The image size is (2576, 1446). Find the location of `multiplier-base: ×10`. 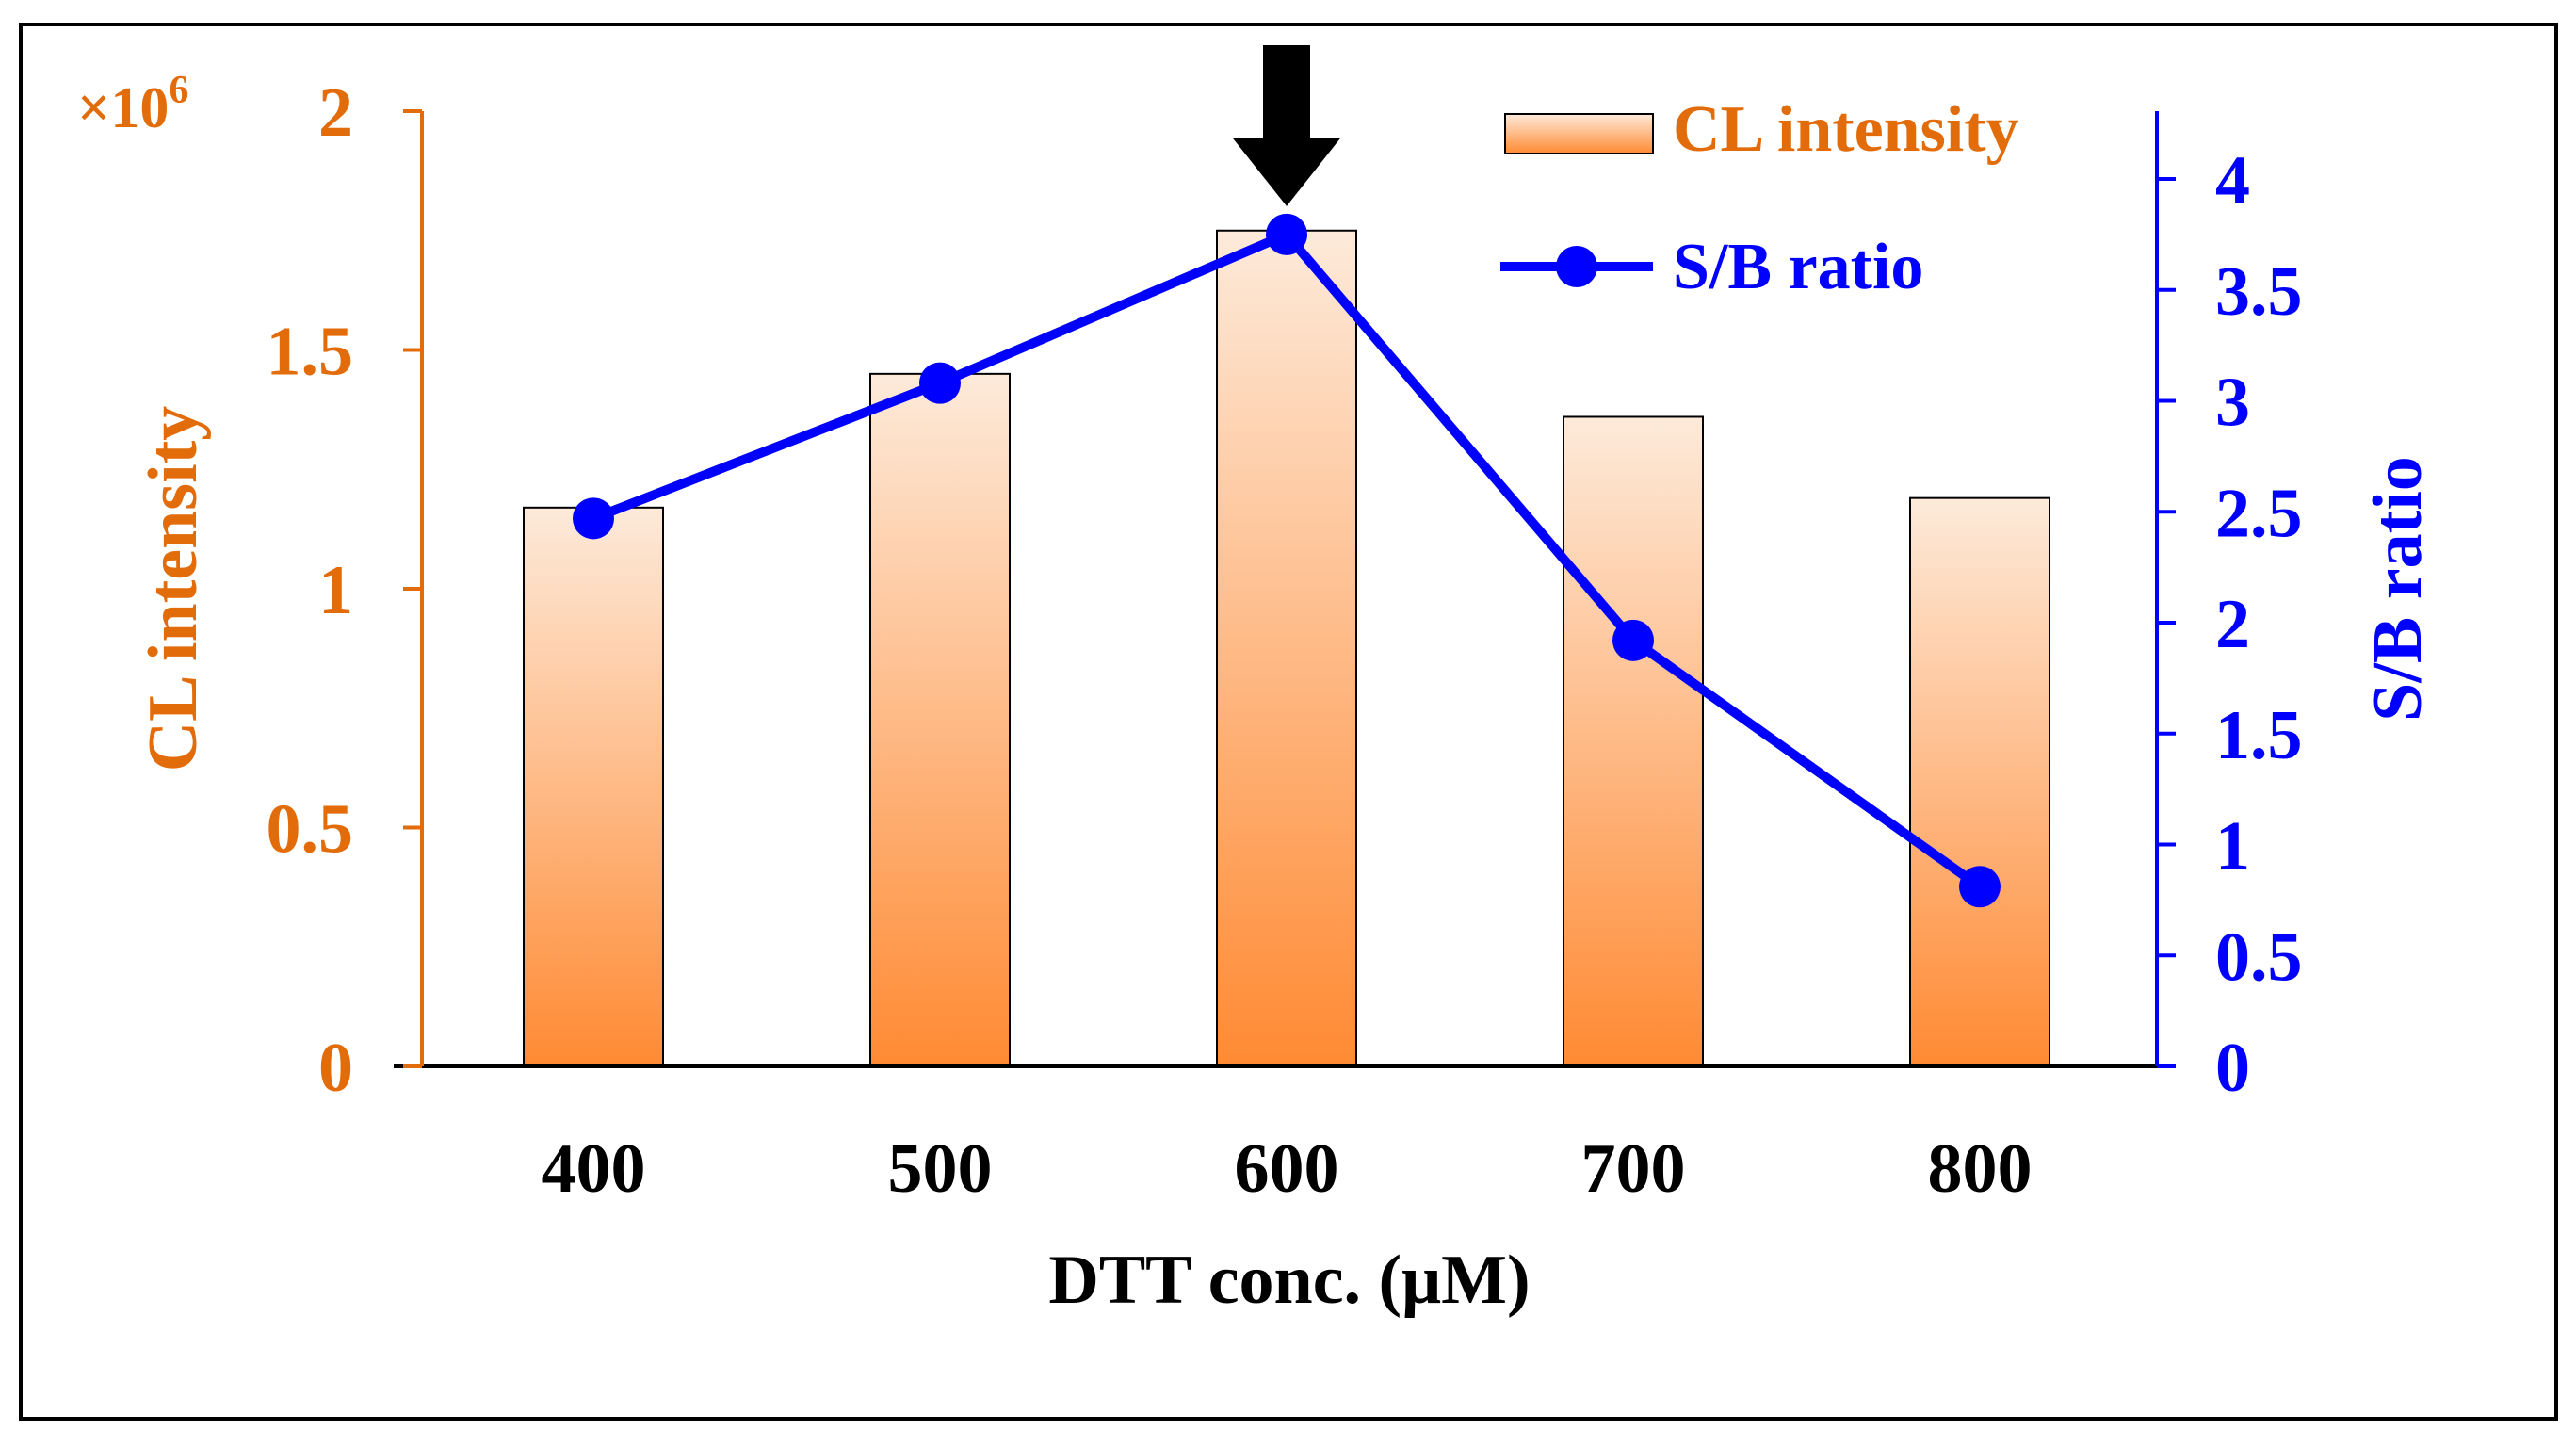

multiplier-base: ×10 is located at coordinates (123, 108).